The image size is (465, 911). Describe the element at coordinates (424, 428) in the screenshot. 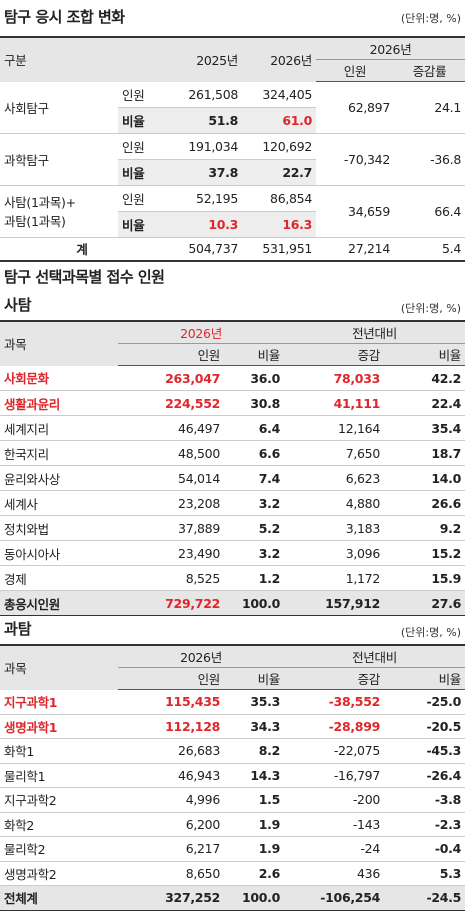

I see `cell: 35.4` at that location.